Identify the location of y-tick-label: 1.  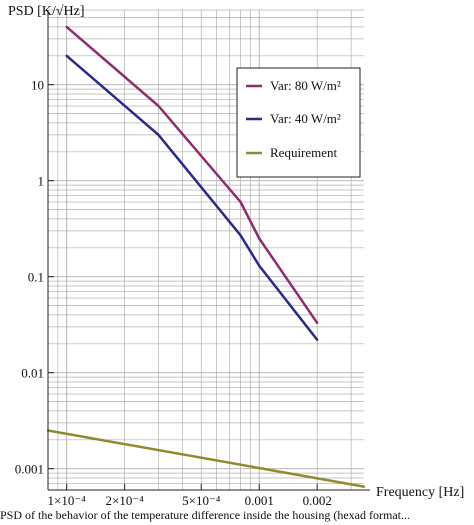
(41, 181).